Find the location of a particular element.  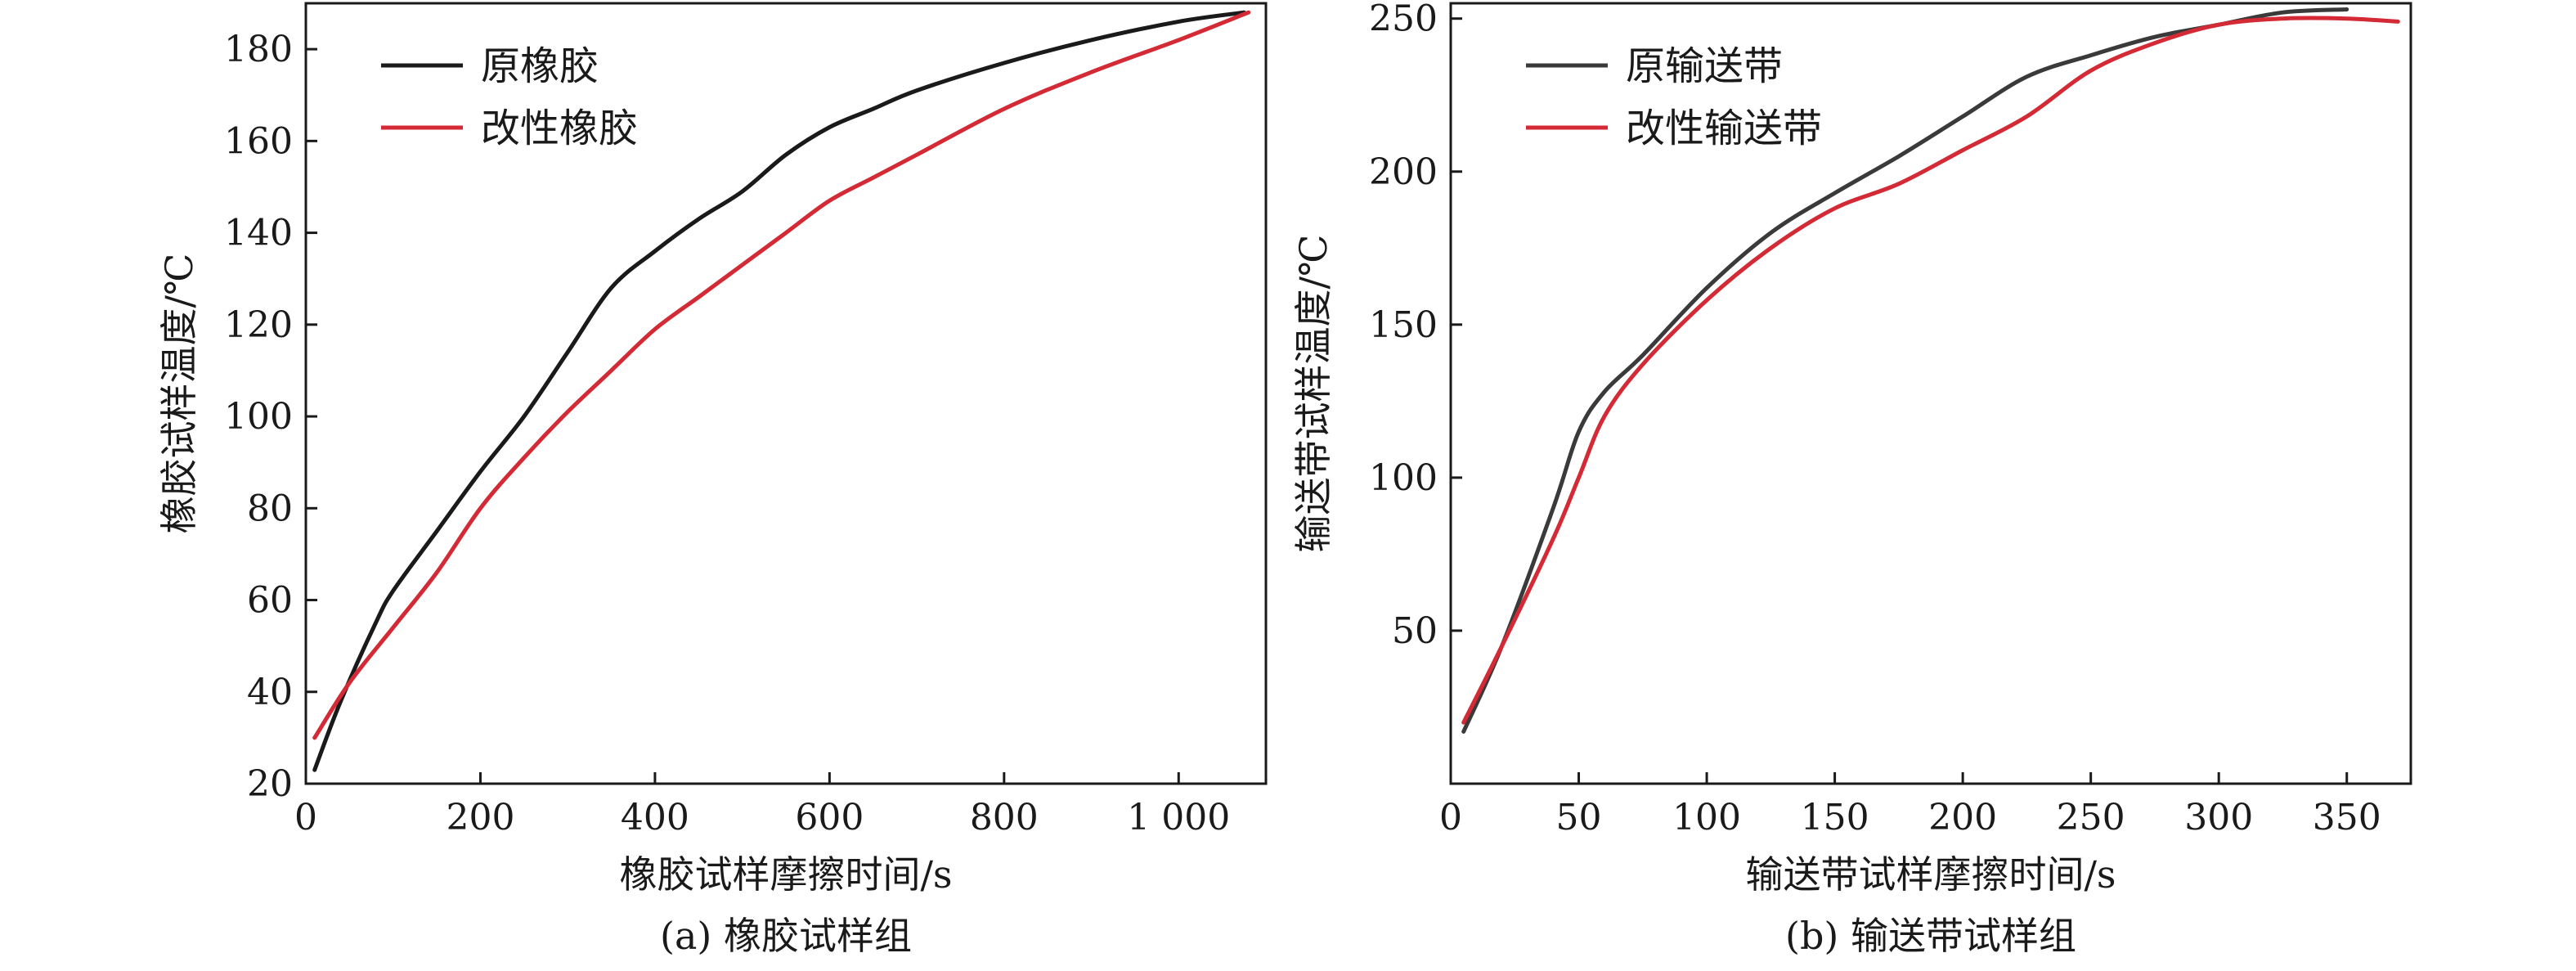

y-tick-label: 60 is located at coordinates (270, 601).